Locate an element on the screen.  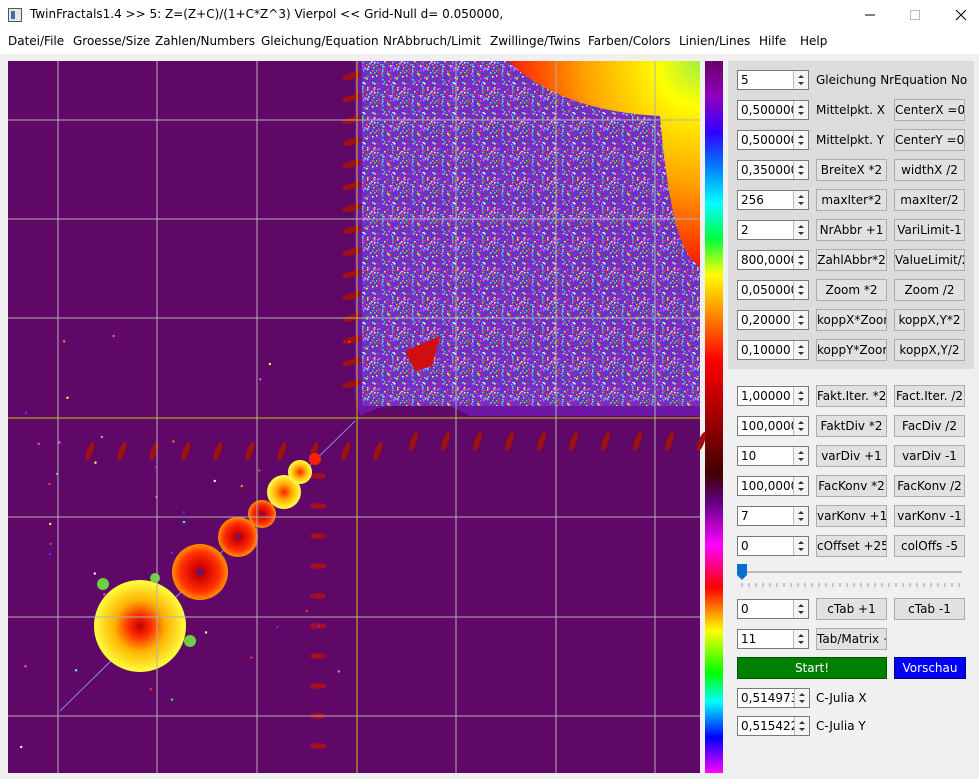
button: cOffset +25 is located at coordinates (851, 546).